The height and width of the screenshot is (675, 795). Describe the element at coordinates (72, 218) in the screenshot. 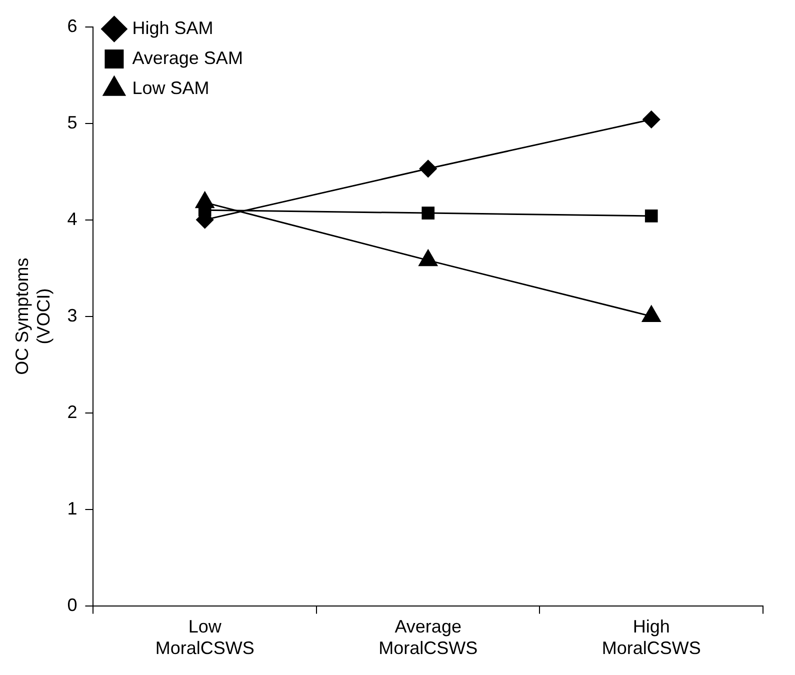

I see `y-tick-label: 4` at that location.